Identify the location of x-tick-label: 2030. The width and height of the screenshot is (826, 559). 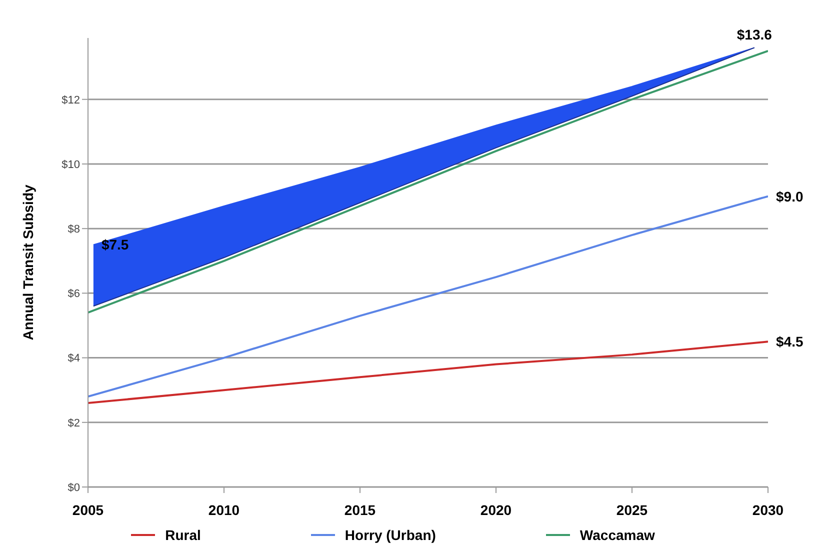
(768, 510).